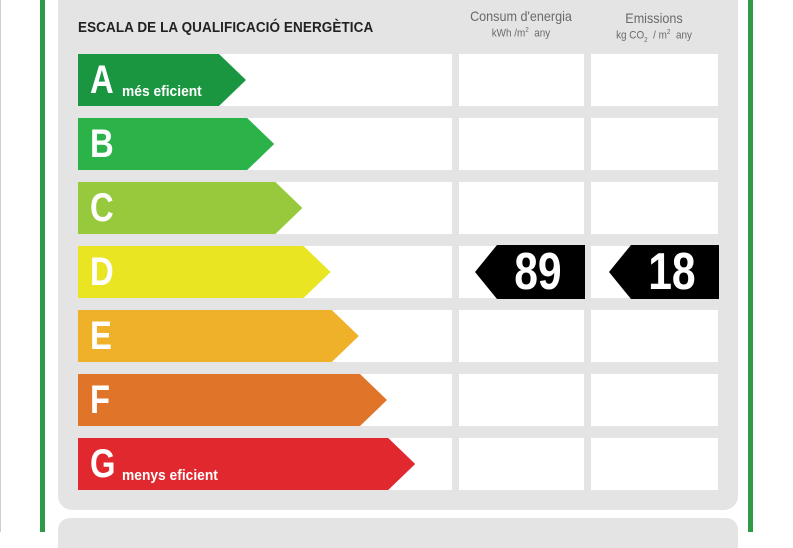 The image size is (793, 548). What do you see at coordinates (102, 144) in the screenshot?
I see `class-letter: B` at bounding box center [102, 144].